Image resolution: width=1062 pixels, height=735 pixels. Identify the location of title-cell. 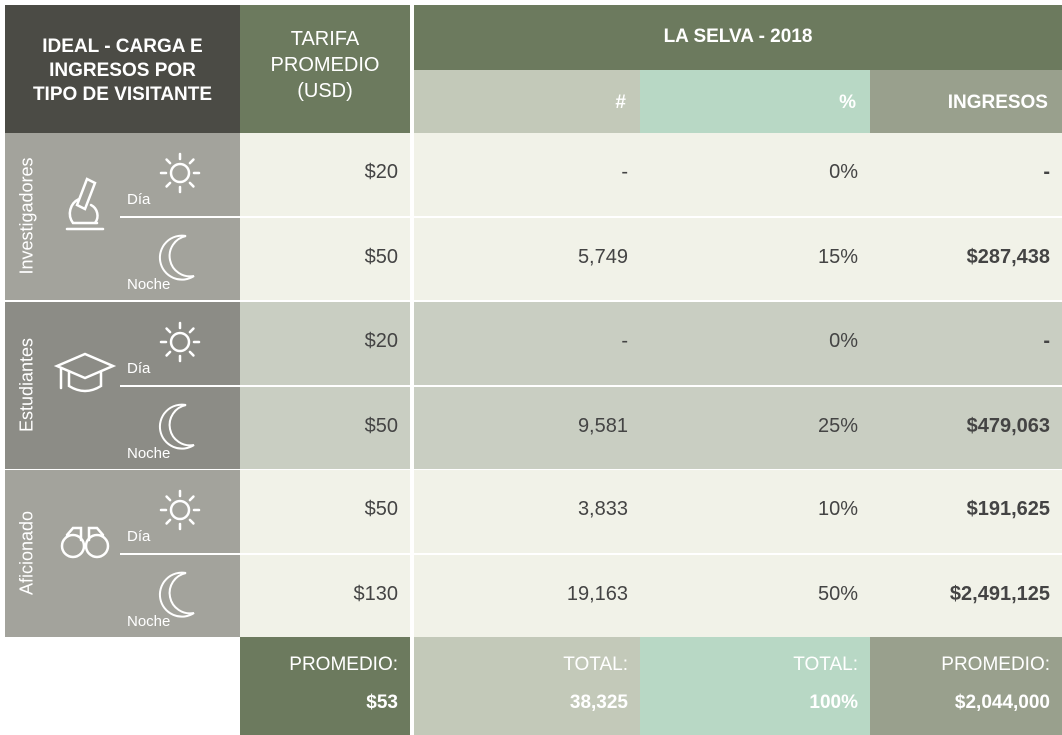
(122, 69).